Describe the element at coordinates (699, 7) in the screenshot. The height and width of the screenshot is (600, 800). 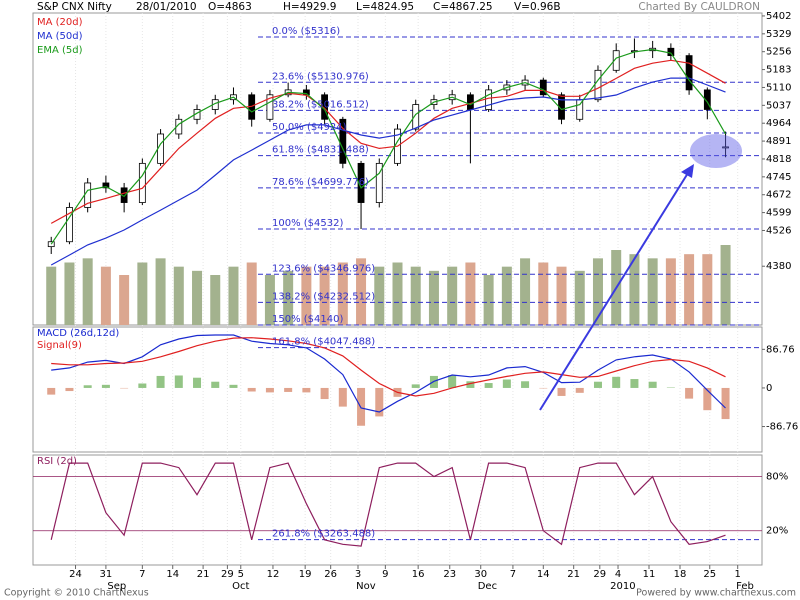
I see `credit: Charted By CAULDRON` at that location.